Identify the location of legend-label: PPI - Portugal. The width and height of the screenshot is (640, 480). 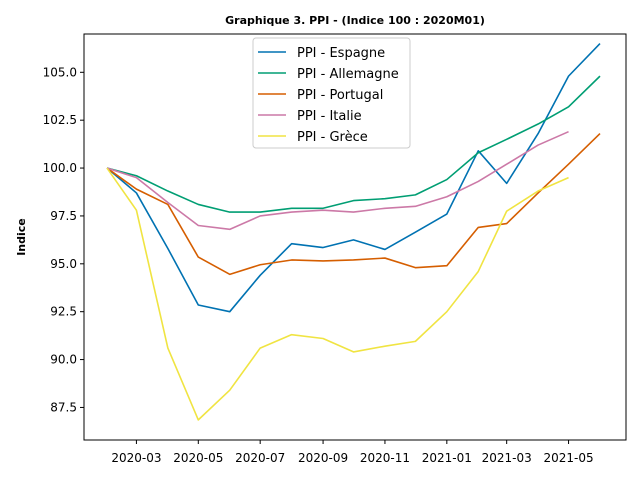
(340, 95).